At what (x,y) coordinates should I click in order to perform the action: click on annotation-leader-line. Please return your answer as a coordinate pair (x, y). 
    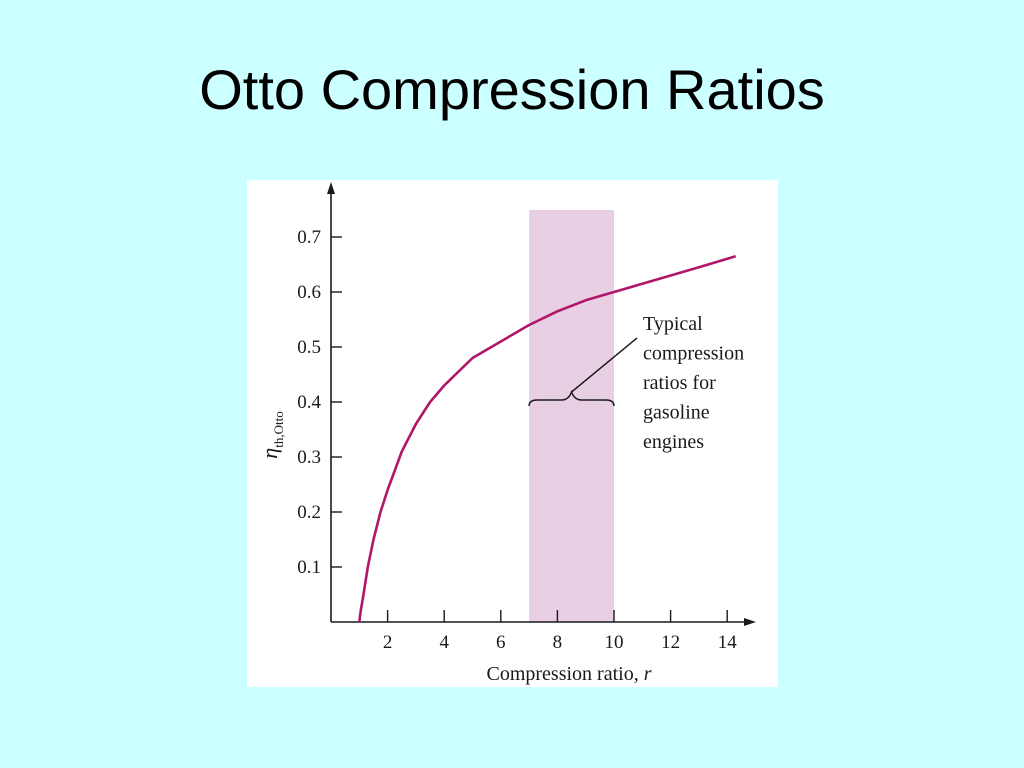
    Looking at the image, I should click on (604, 365).